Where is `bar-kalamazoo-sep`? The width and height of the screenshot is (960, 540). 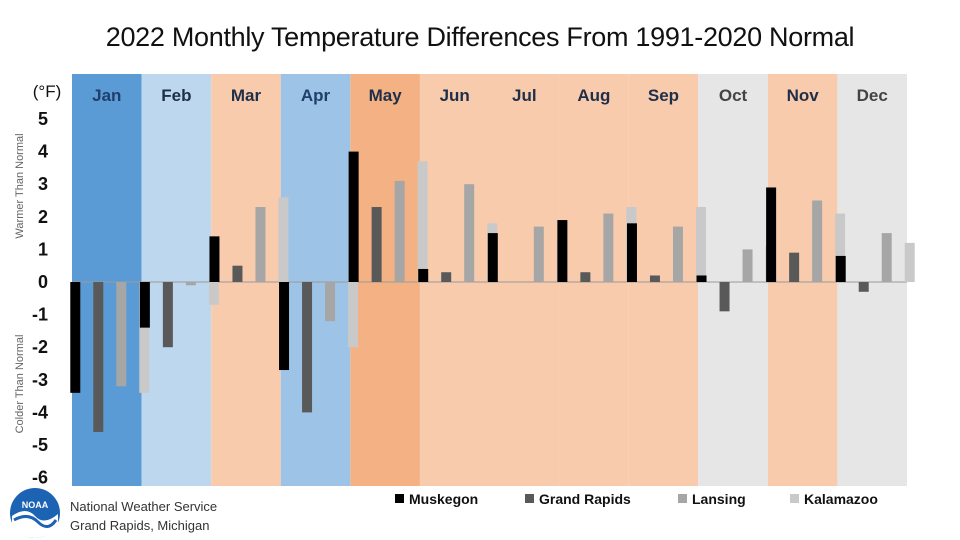 bar-kalamazoo-sep is located at coordinates (700, 244).